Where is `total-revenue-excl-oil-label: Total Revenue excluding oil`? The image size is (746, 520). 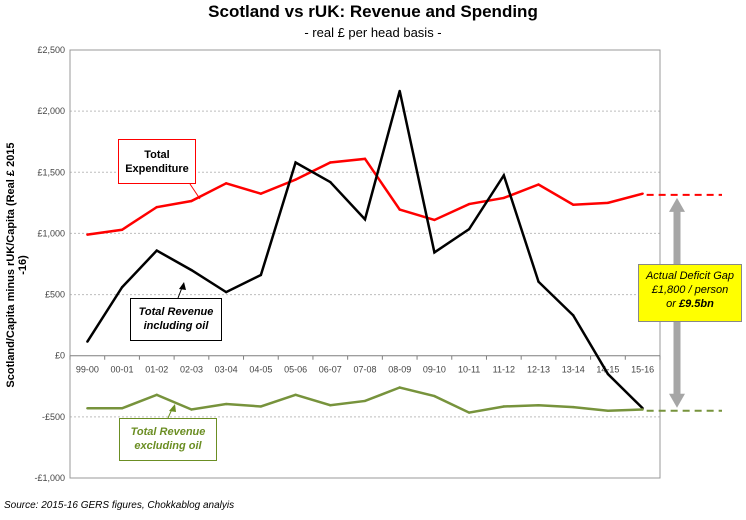
total-revenue-excl-oil-label: Total Revenue excluding oil is located at coordinates (168, 439).